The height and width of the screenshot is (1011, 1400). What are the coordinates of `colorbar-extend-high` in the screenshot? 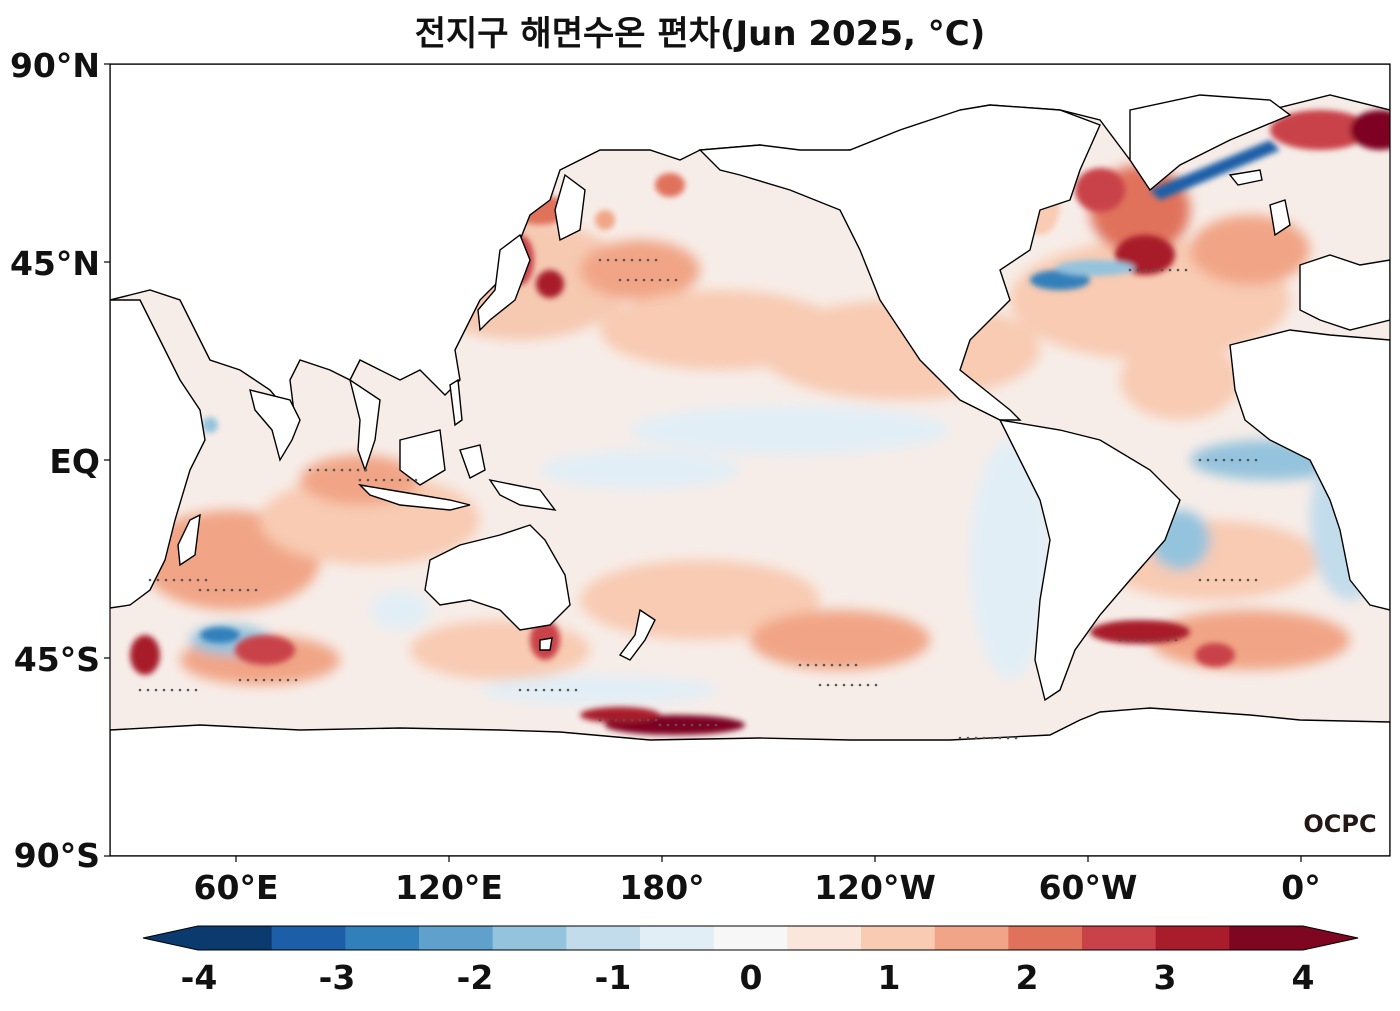 It's located at (1330, 938).